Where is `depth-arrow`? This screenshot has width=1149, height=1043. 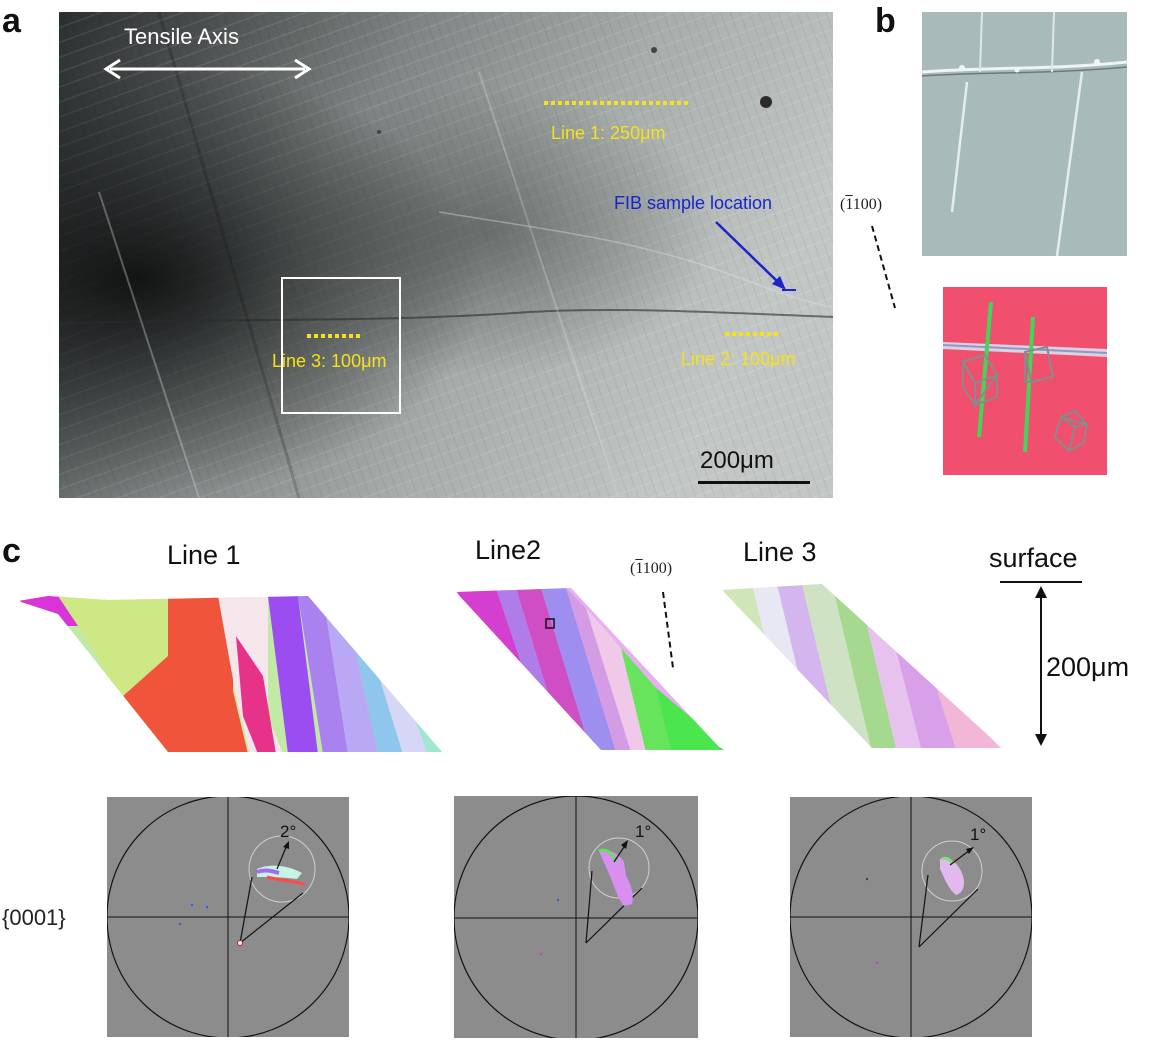
depth-arrow is located at coordinates (1041, 666).